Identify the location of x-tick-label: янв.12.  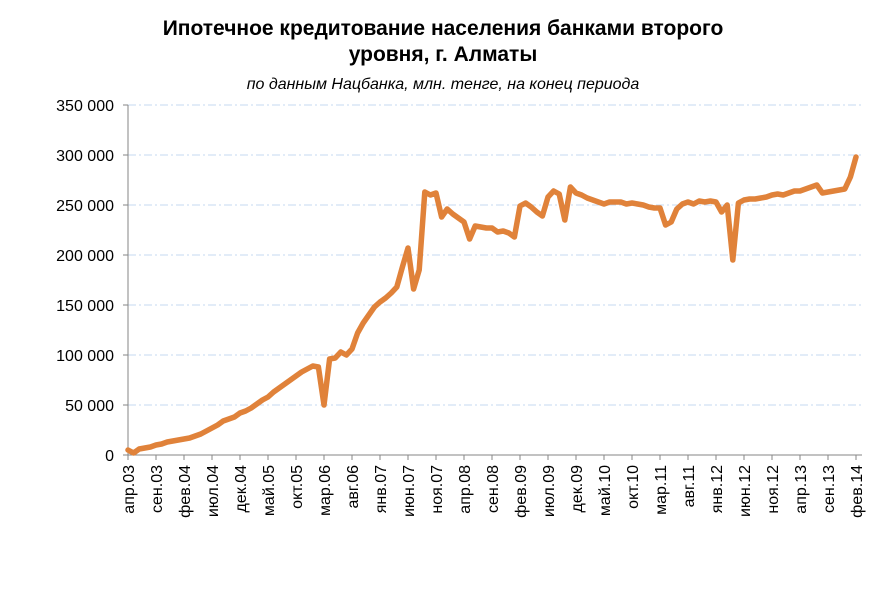
(717, 489).